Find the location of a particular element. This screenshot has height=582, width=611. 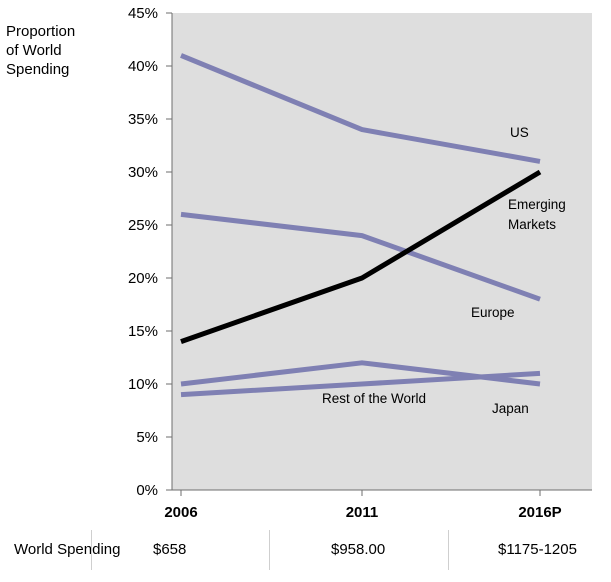

series-label-europe: Europe is located at coordinates (493, 312).